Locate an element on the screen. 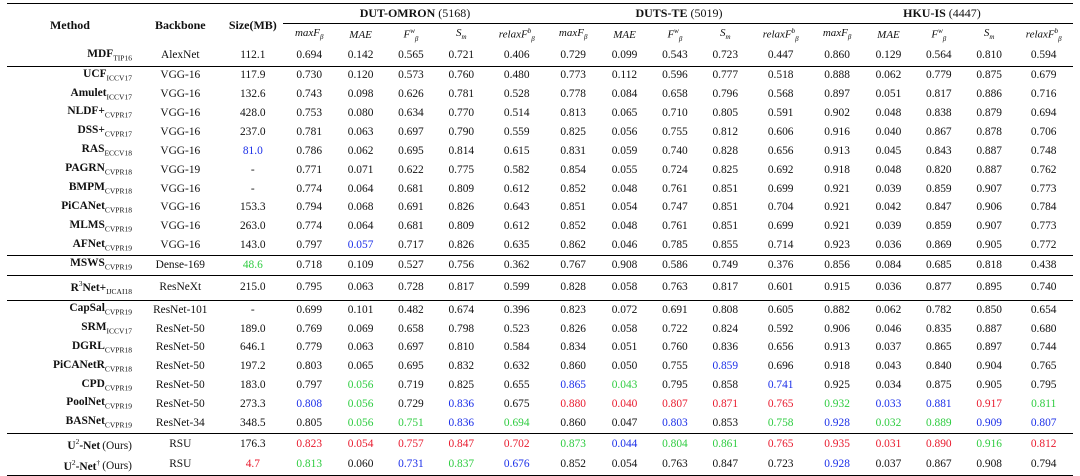  metric-cell: 0.853 is located at coordinates (725, 422).